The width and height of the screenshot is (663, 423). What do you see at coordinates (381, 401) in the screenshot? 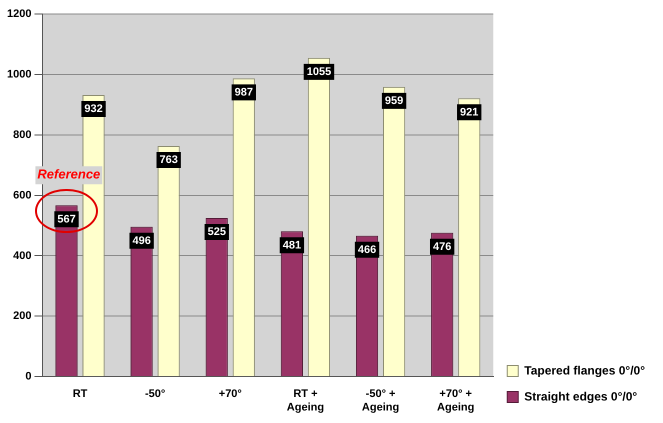
I see `x-tick-label: -50° + Ageing` at bounding box center [381, 401].